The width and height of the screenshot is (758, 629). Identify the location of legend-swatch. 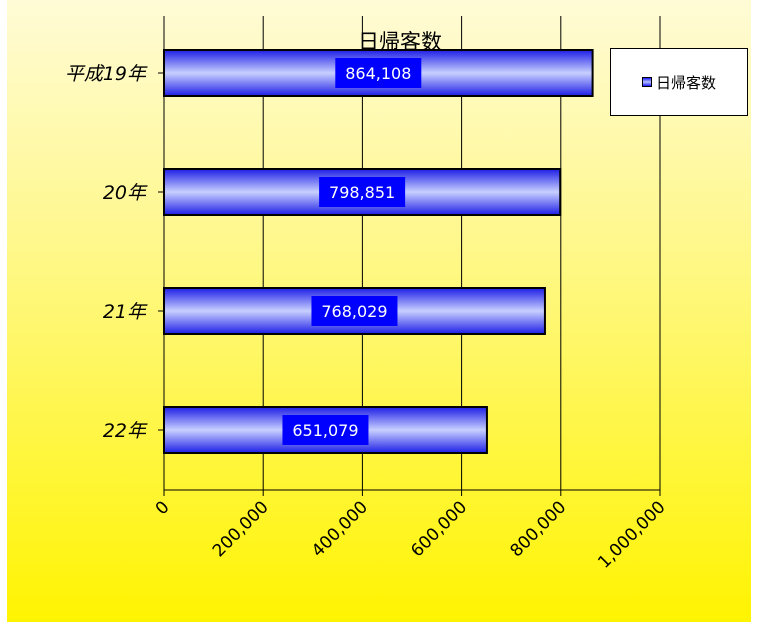
(646, 82).